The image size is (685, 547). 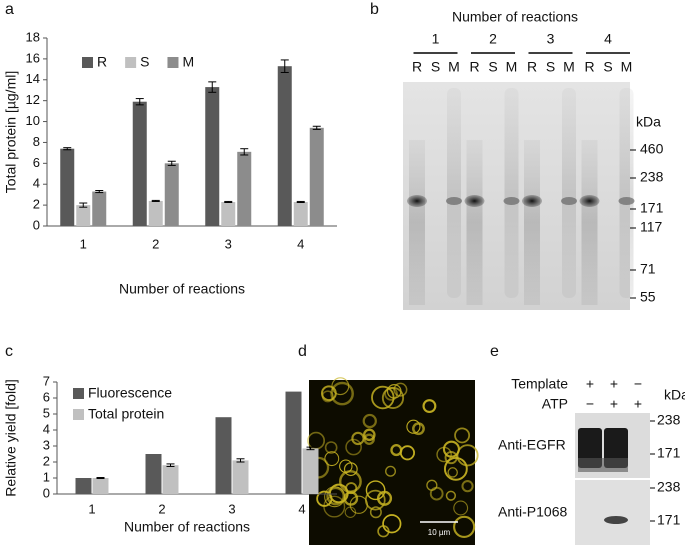 I want to click on y-tick-label: 0, so click(x=46, y=492).